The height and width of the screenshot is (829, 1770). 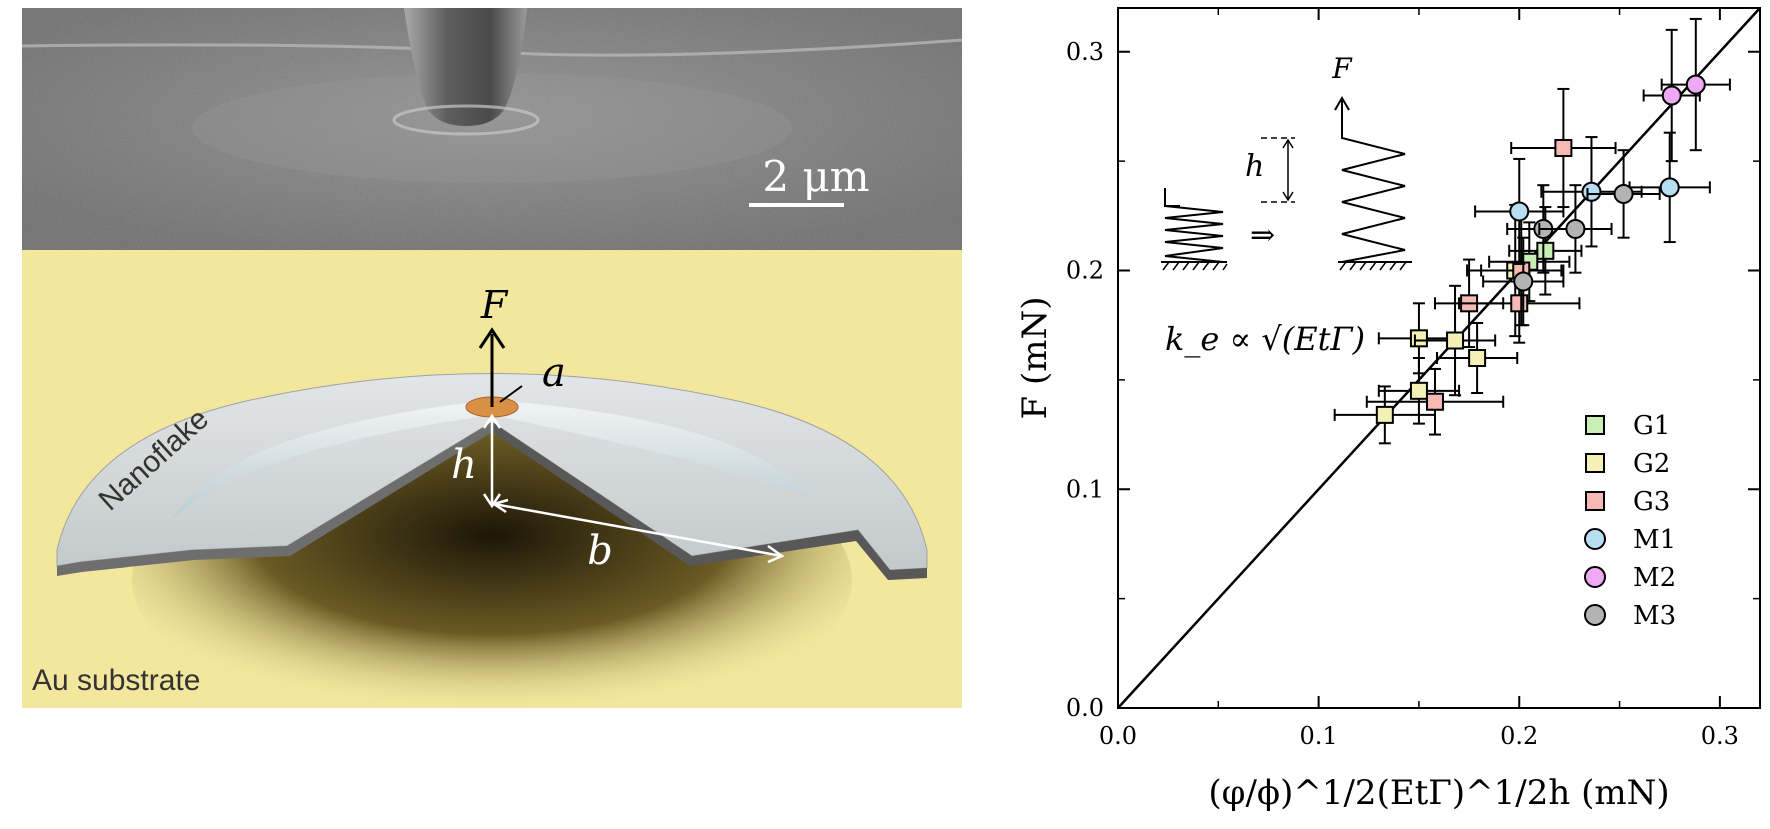 What do you see at coordinates (511, 394) in the screenshot?
I see `radius-pointer` at bounding box center [511, 394].